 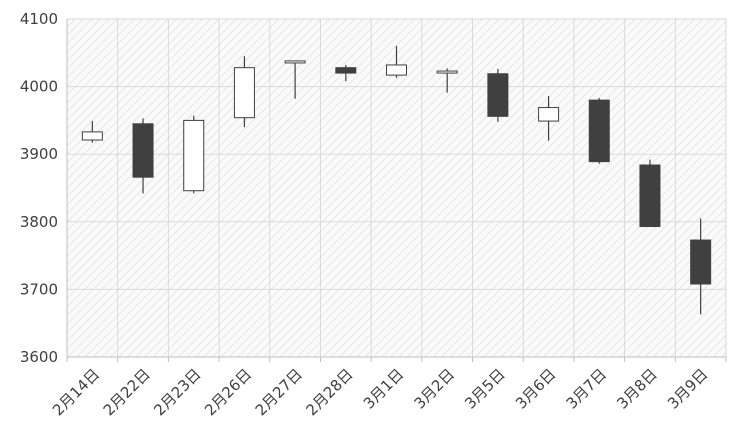 What do you see at coordinates (383, 388) in the screenshot?
I see `x-tick-label: 3月1日` at bounding box center [383, 388].